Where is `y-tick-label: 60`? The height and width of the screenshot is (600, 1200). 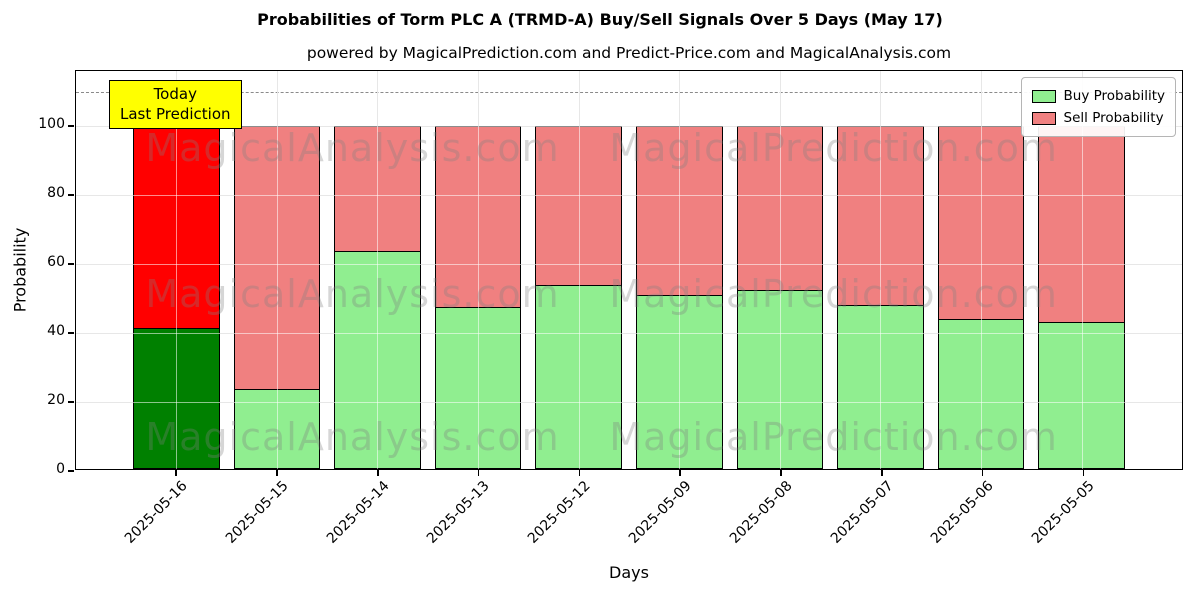
y-tick-label: 60 is located at coordinates (56, 262).